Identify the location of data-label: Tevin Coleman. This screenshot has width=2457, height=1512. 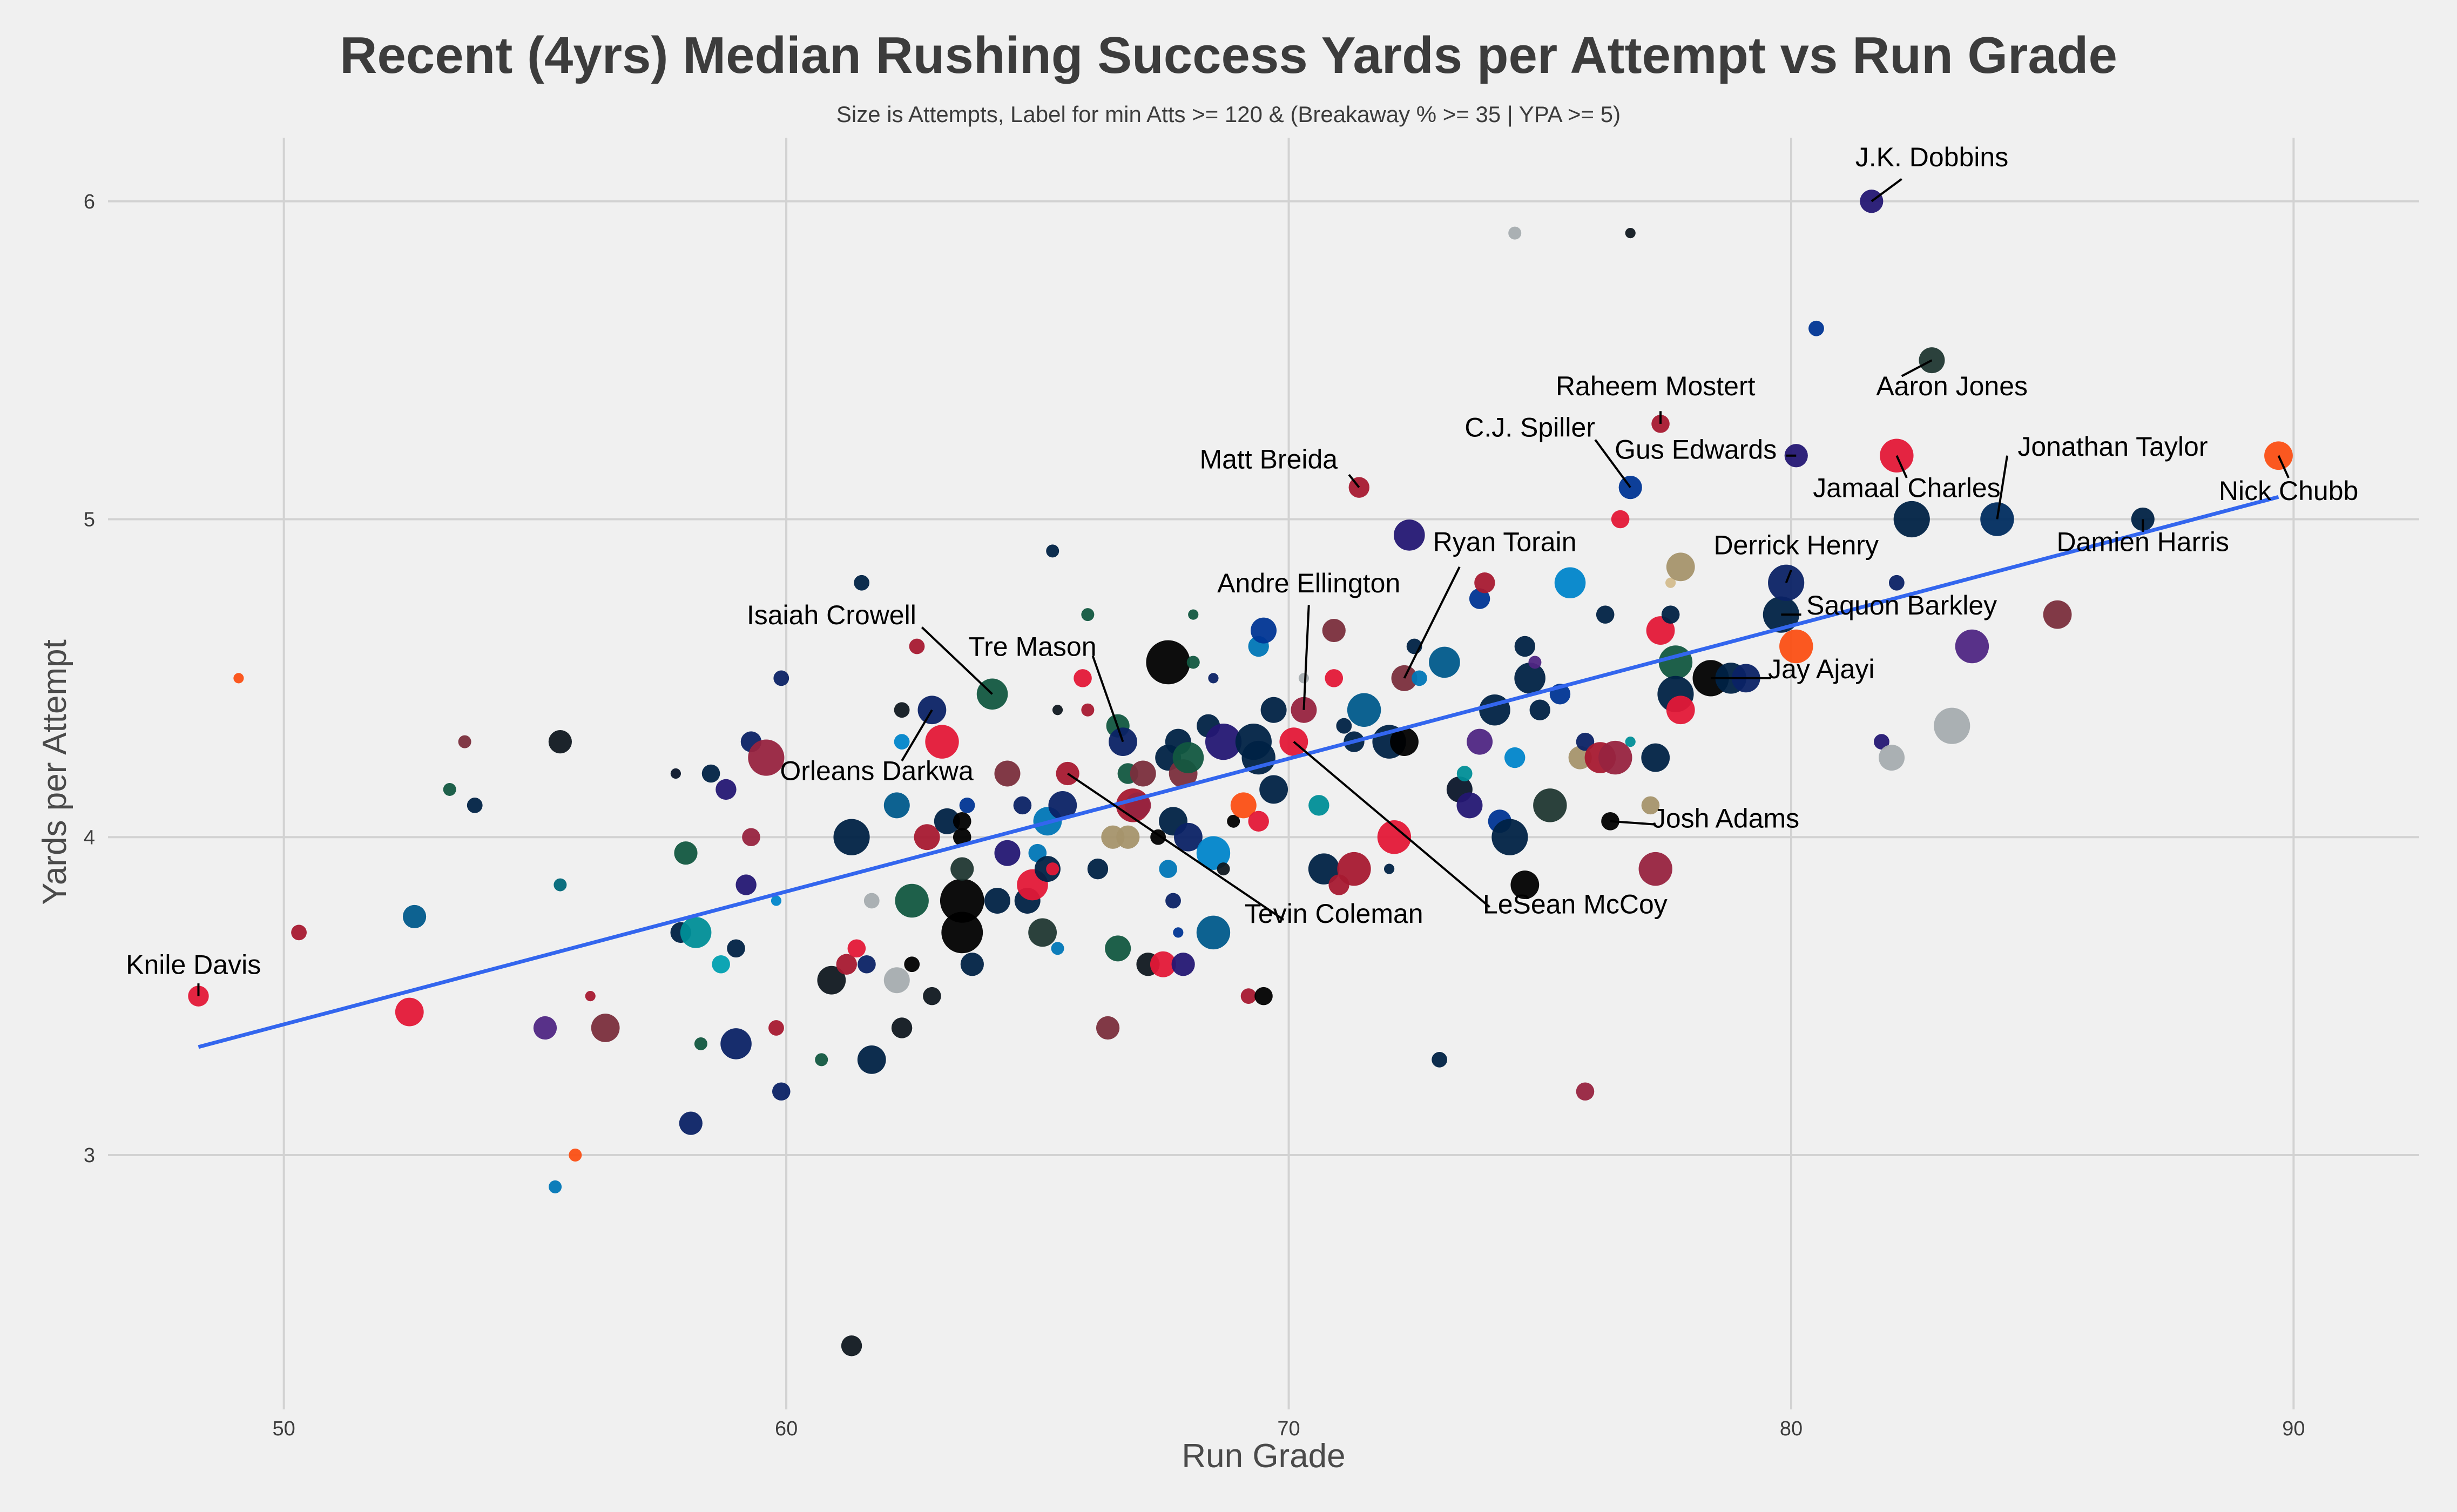
(1334, 914).